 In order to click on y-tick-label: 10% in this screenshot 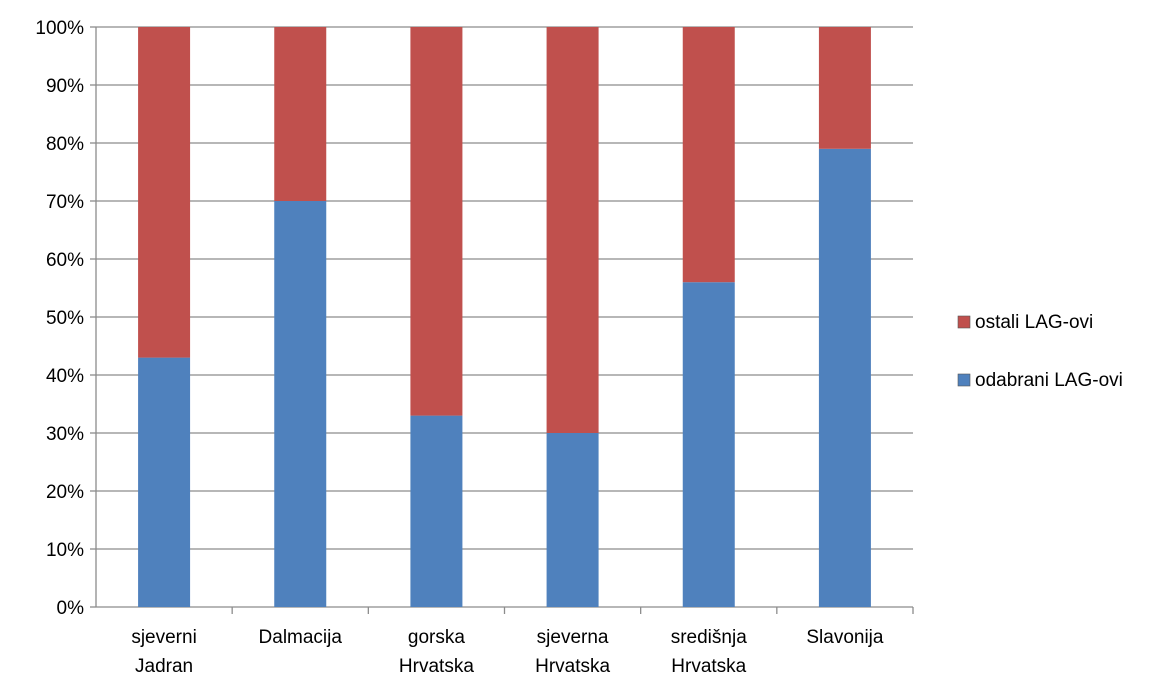, I will do `click(65, 550)`.